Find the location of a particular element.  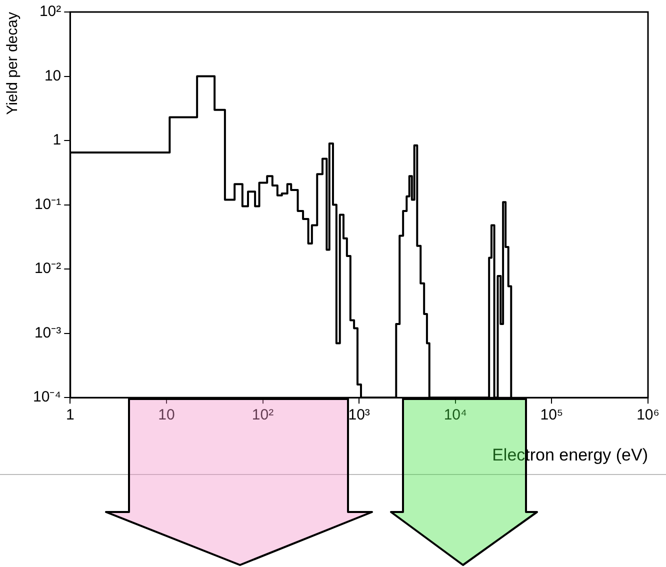

y-tick-label: 10⁻⁴ is located at coordinates (47, 397).